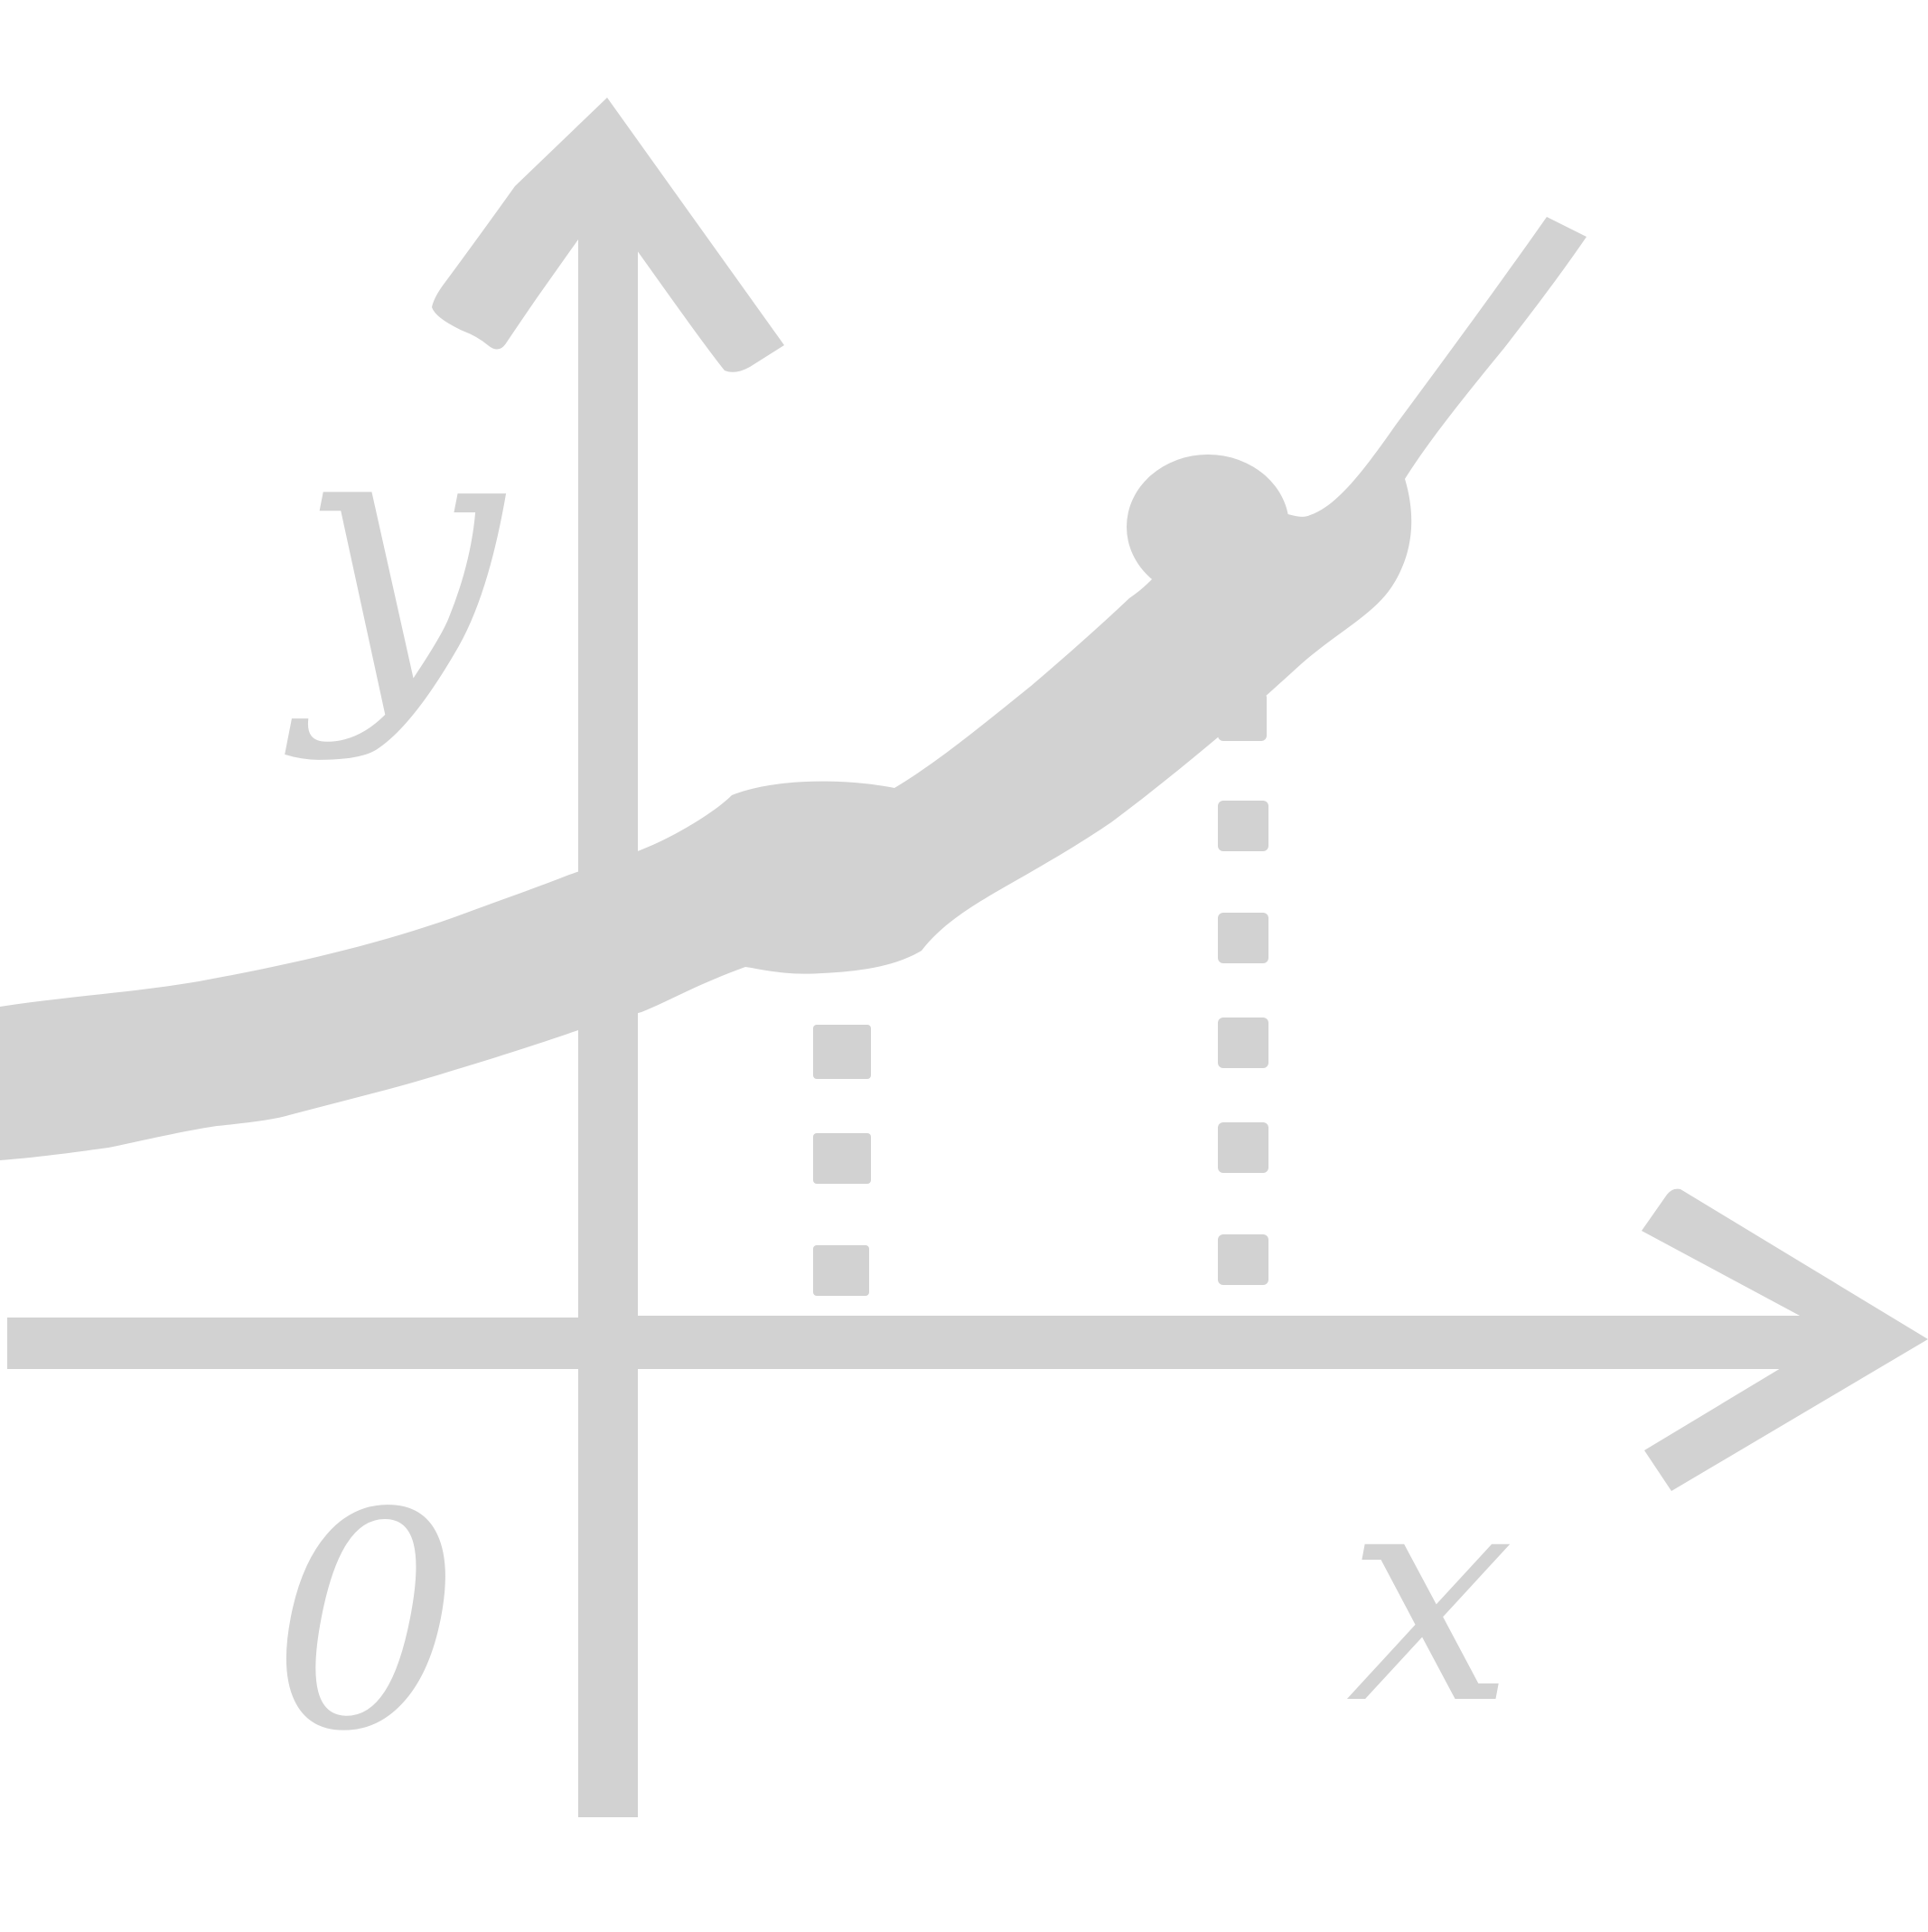  I want to click on x-axis-shaft-left, so click(324, 1343).